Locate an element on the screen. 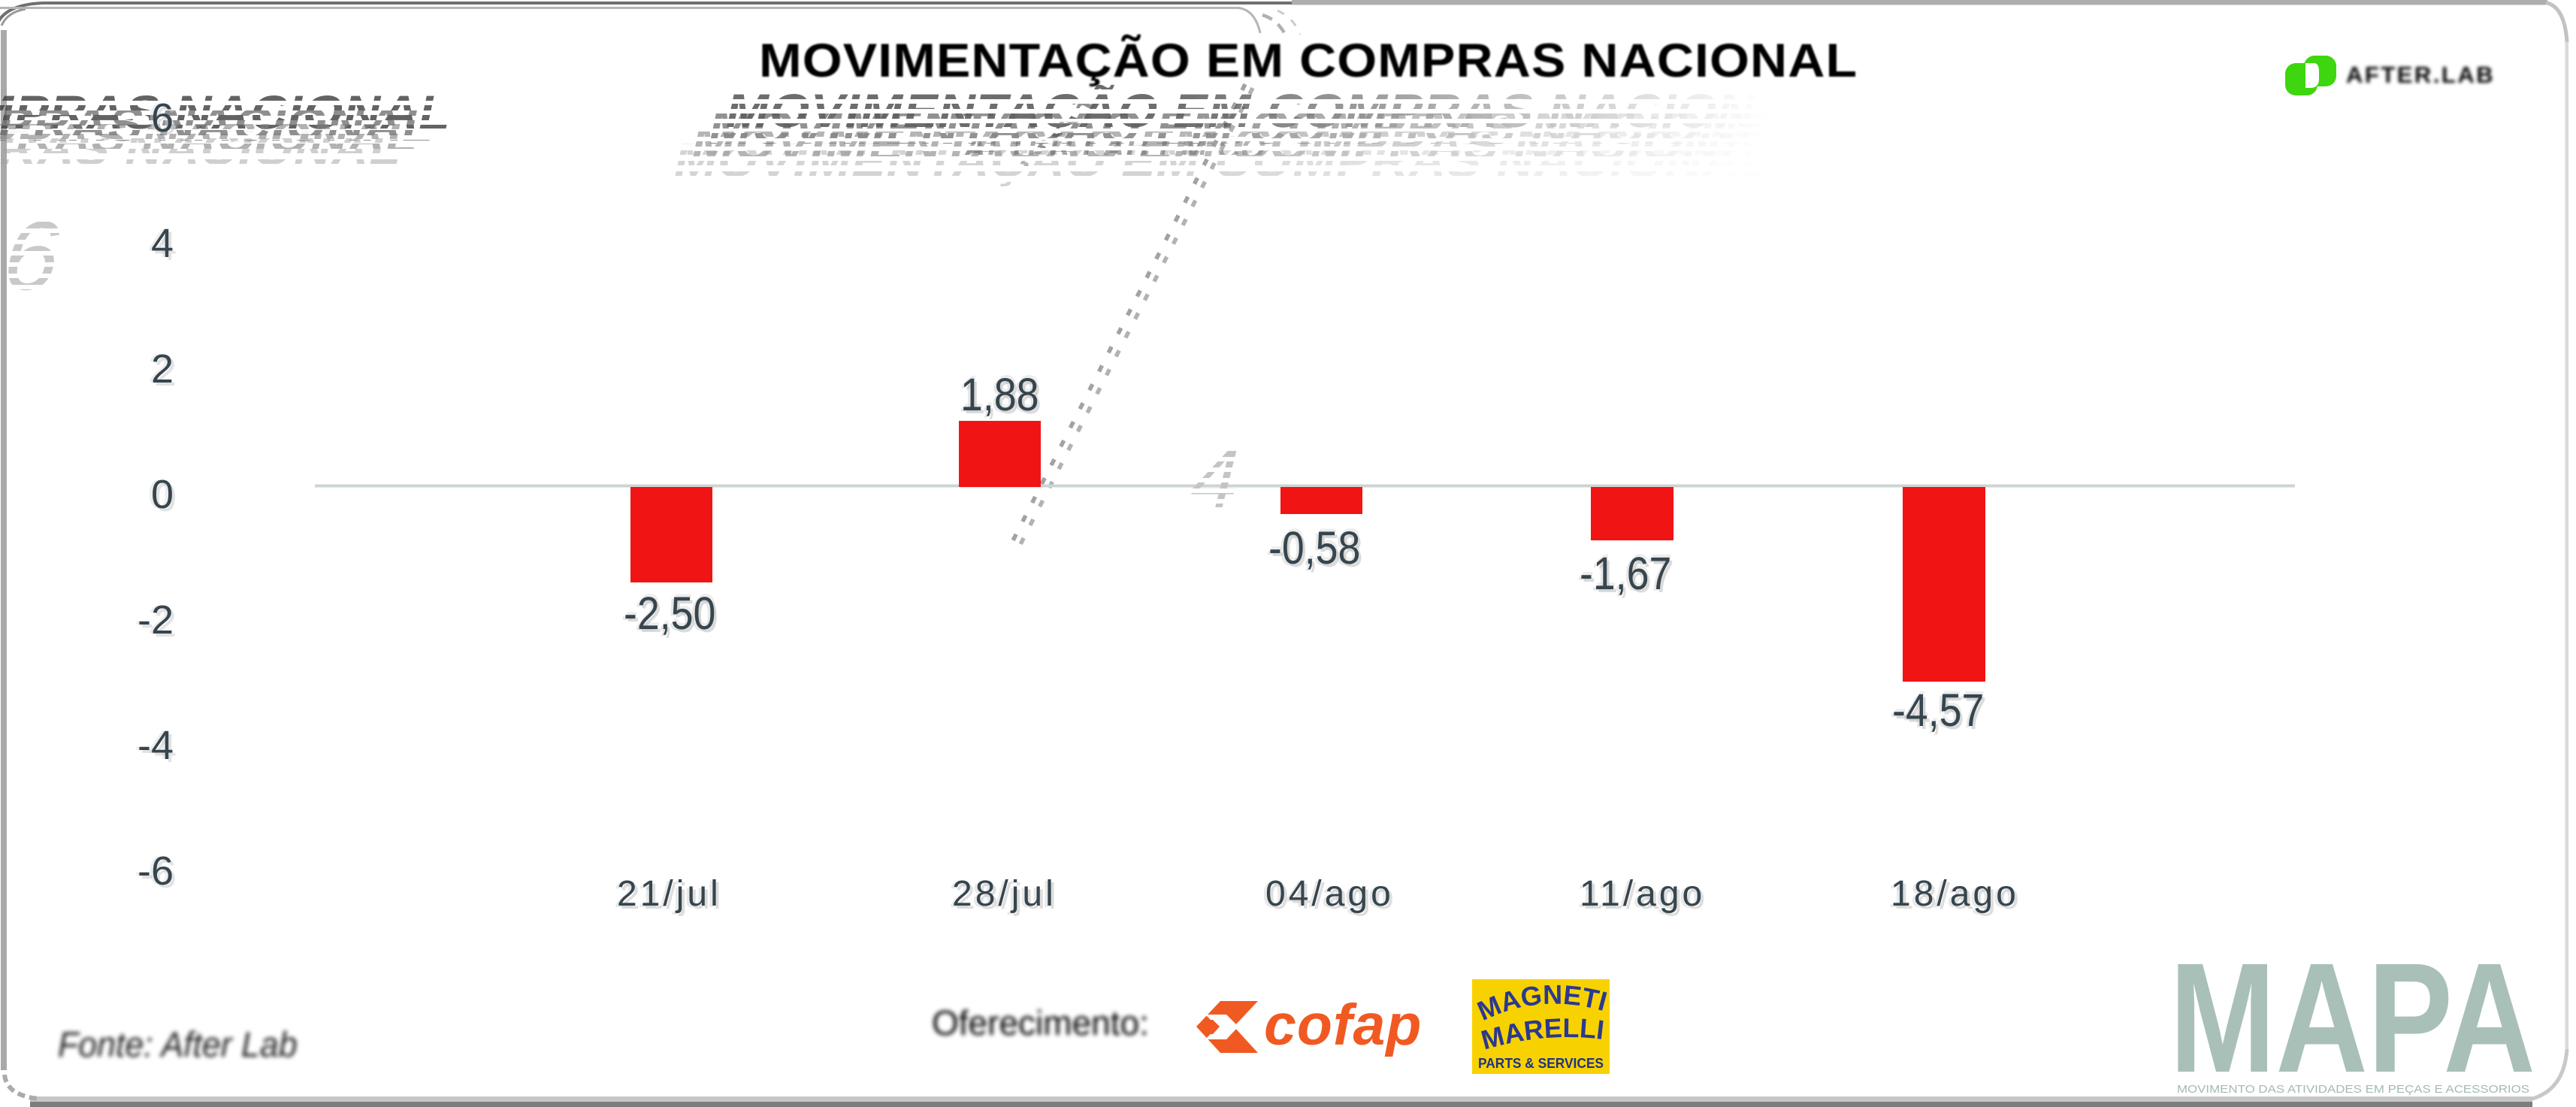  svg-text: PARTS & SERVICES is located at coordinates (1541, 1064).